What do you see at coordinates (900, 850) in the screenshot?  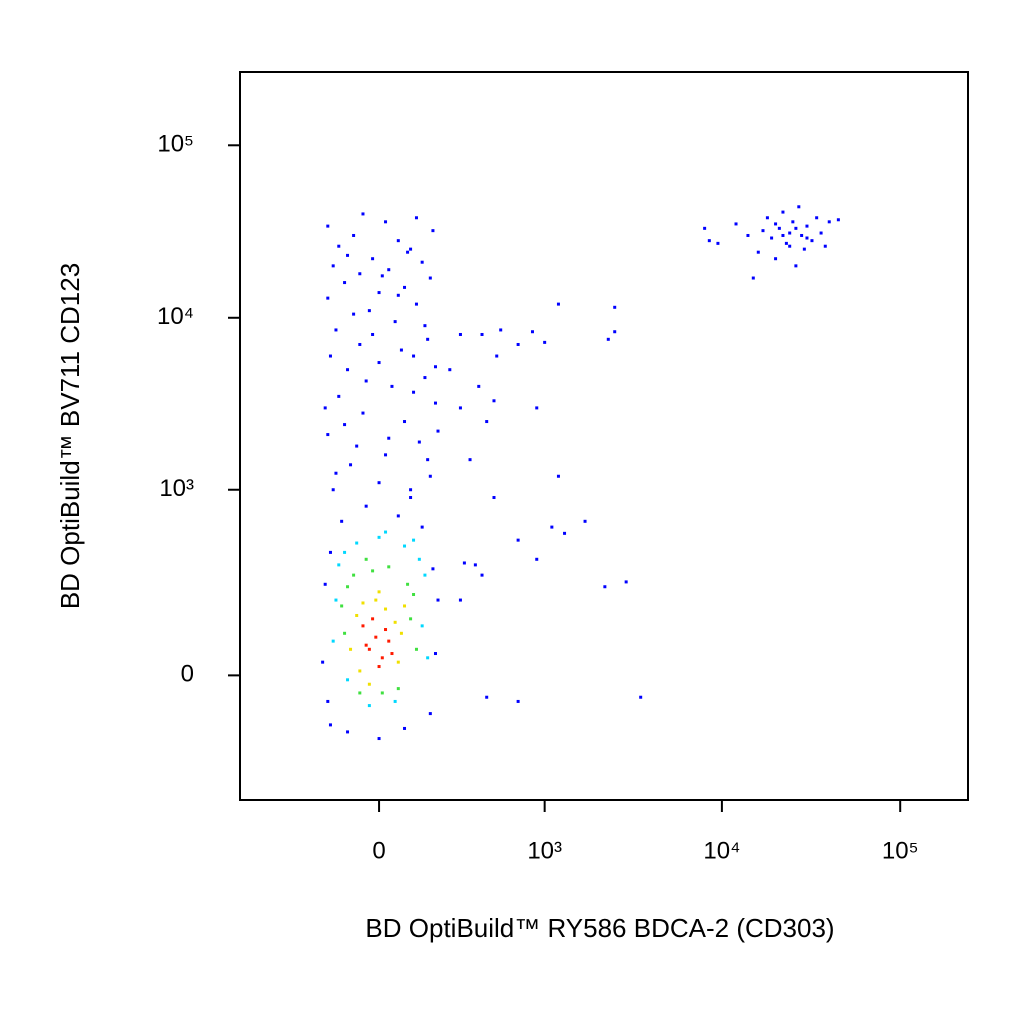 I see `x-tick-label: 10⁵` at bounding box center [900, 850].